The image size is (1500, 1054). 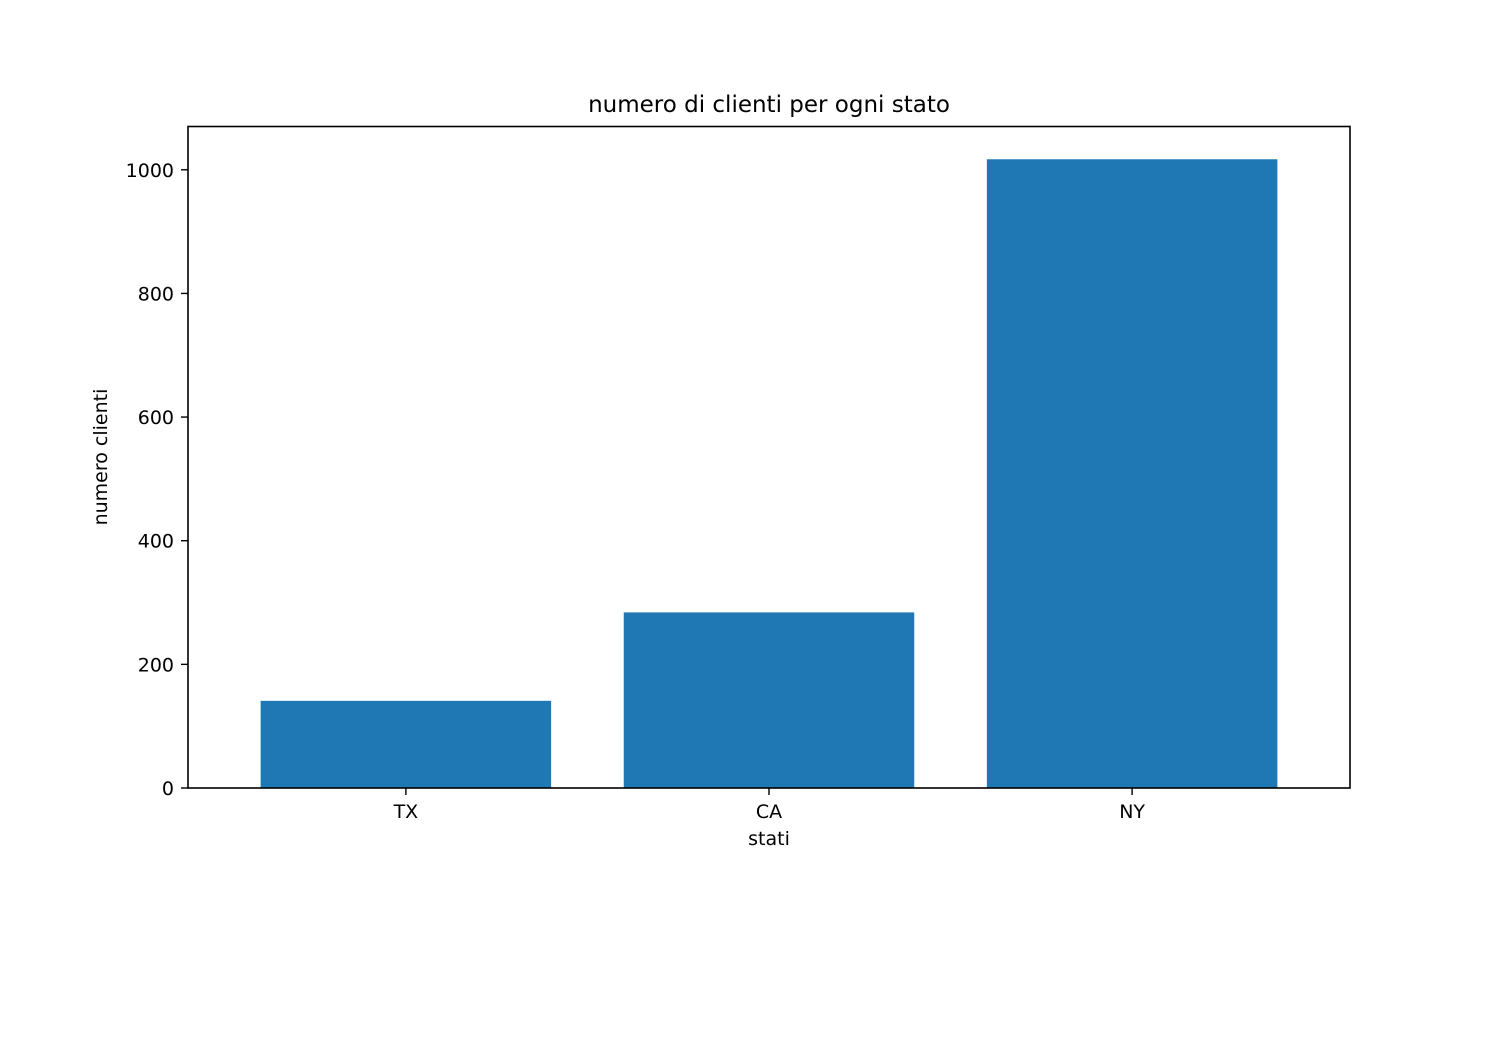 I want to click on y-tick-label: 200, so click(x=156, y=665).